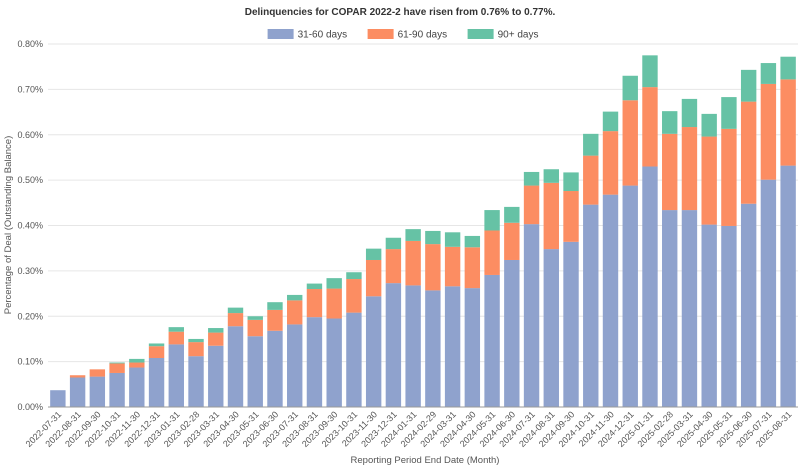 This screenshot has height=467, width=800. Describe the element at coordinates (30, 407) in the screenshot. I see `y-tick-label: 0.00%` at that location.